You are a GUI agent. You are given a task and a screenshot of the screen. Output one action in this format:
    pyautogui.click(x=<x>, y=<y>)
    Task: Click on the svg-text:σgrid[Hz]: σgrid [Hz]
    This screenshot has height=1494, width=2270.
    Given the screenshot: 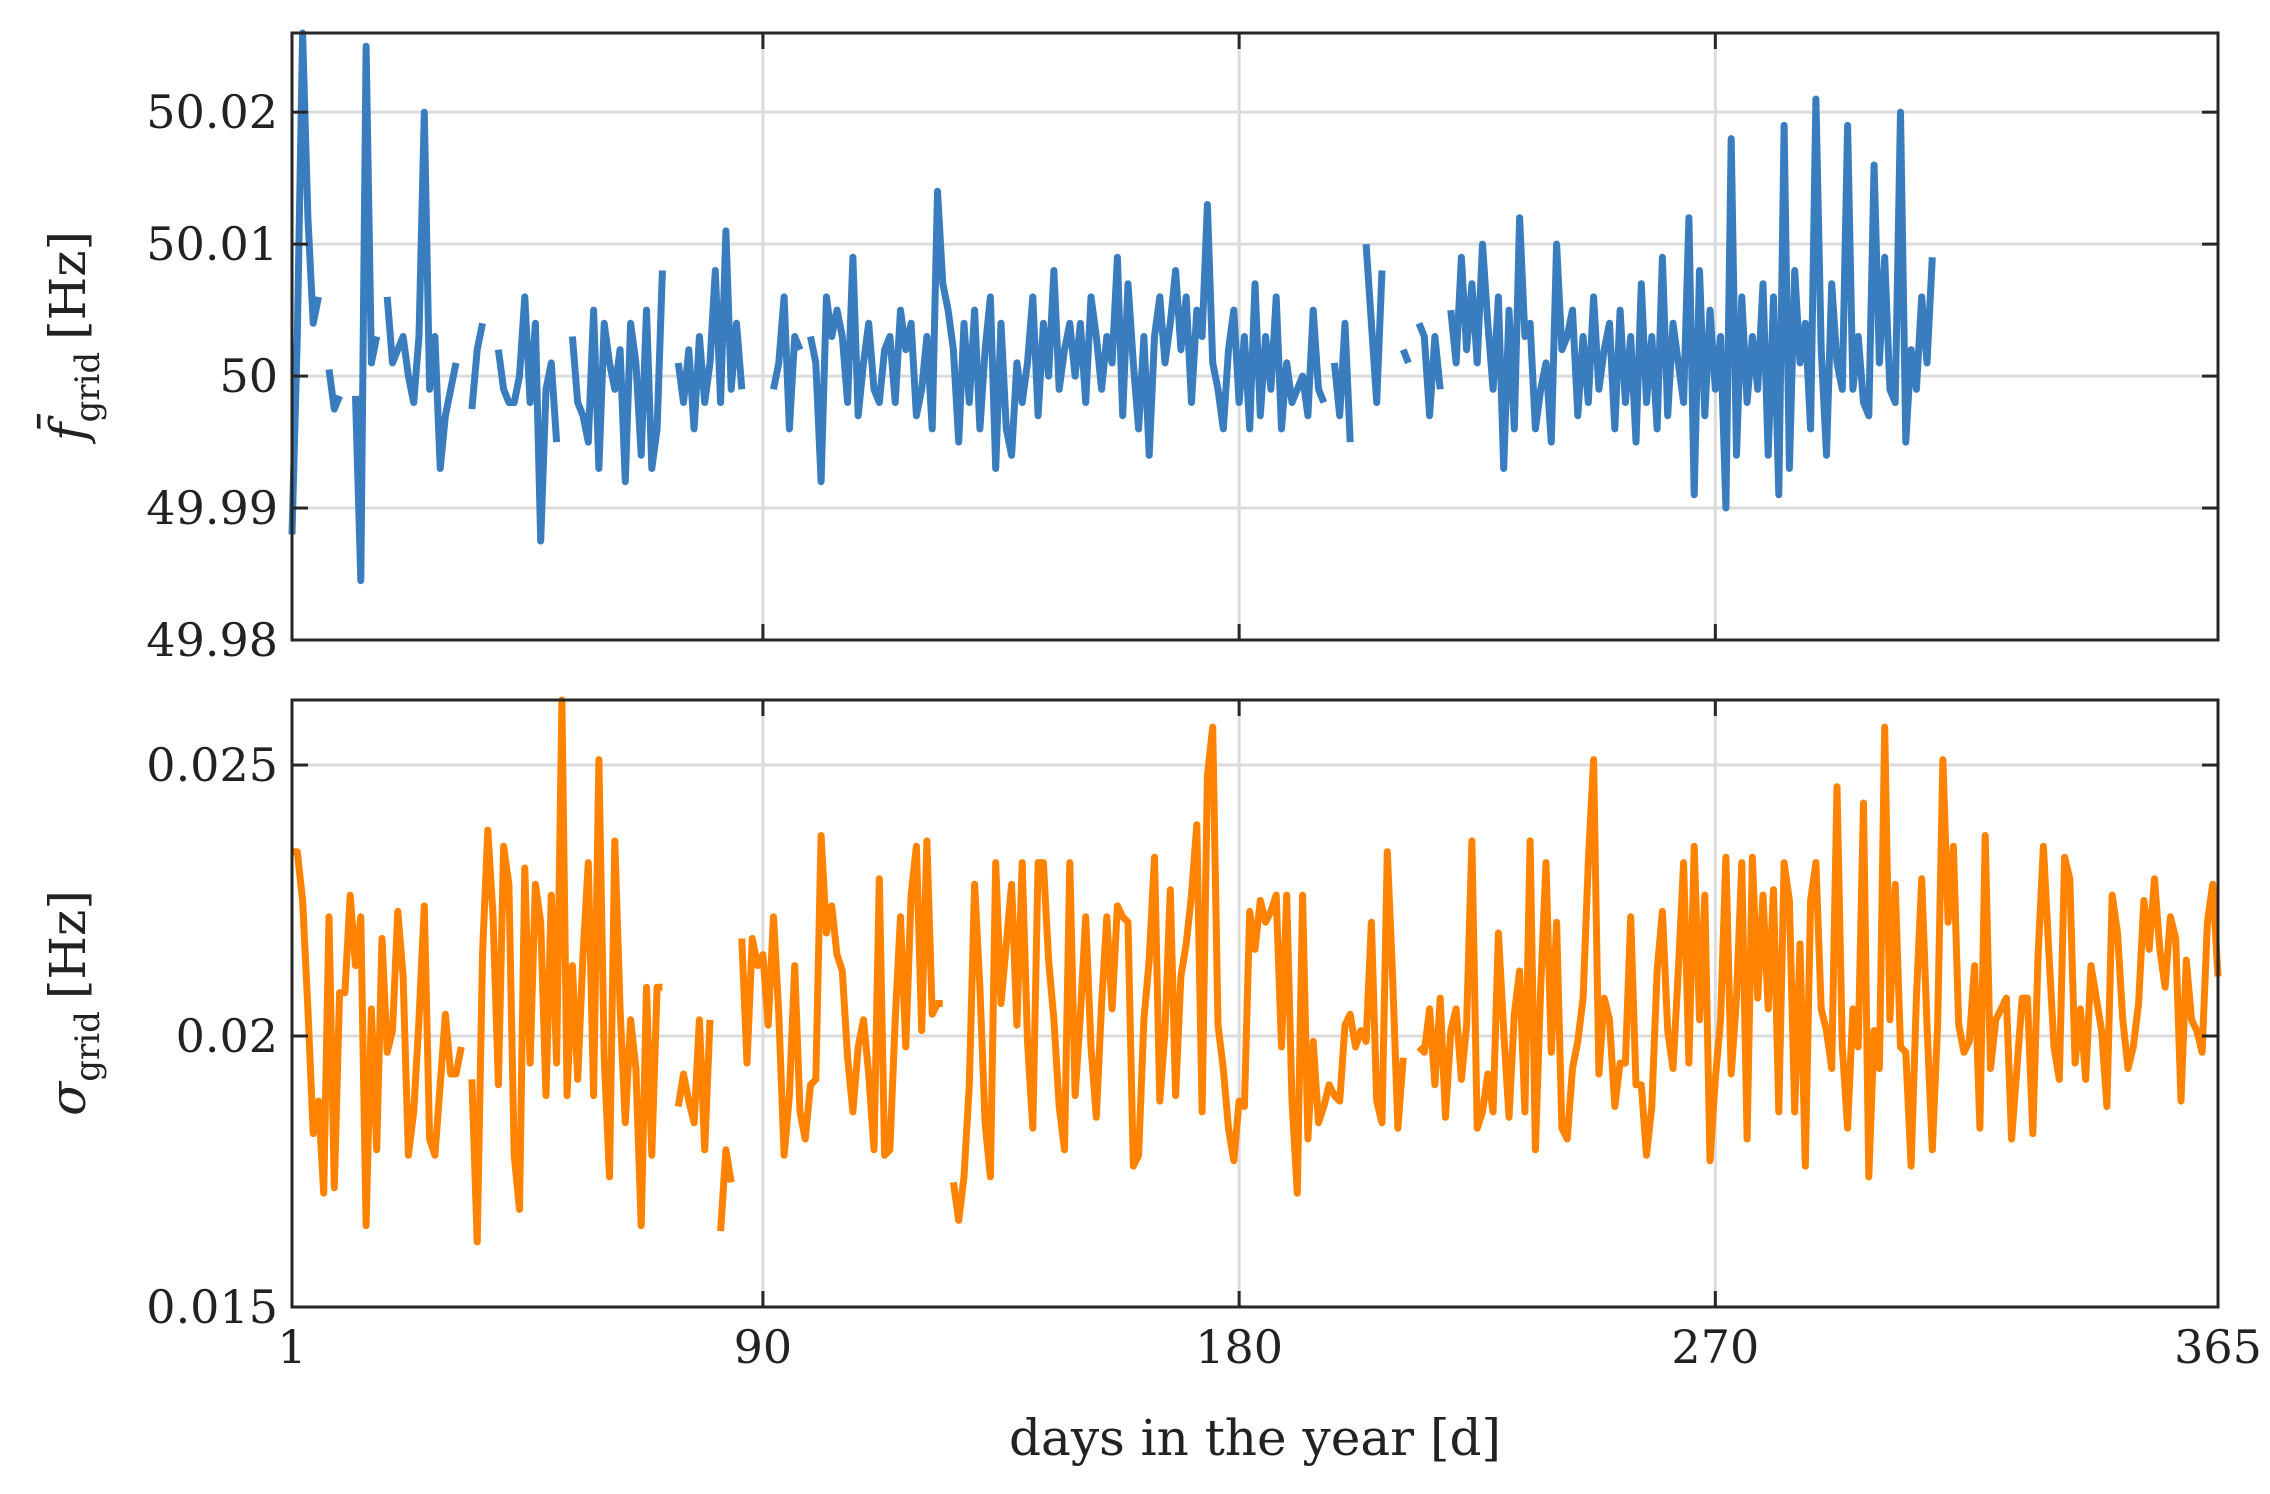 What is the action you would take?
    pyautogui.click(x=73, y=1003)
    